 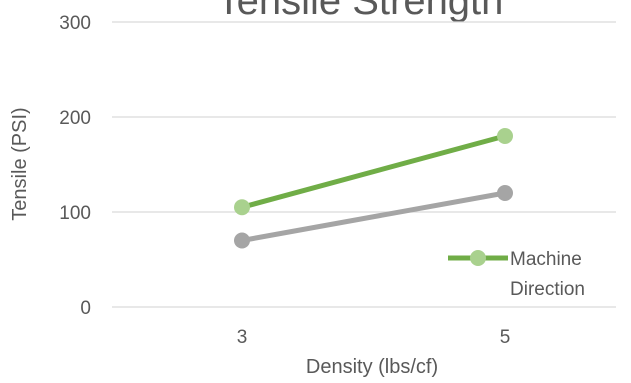 What do you see at coordinates (547, 289) in the screenshot?
I see `legend-label-line-2: Direction` at bounding box center [547, 289].